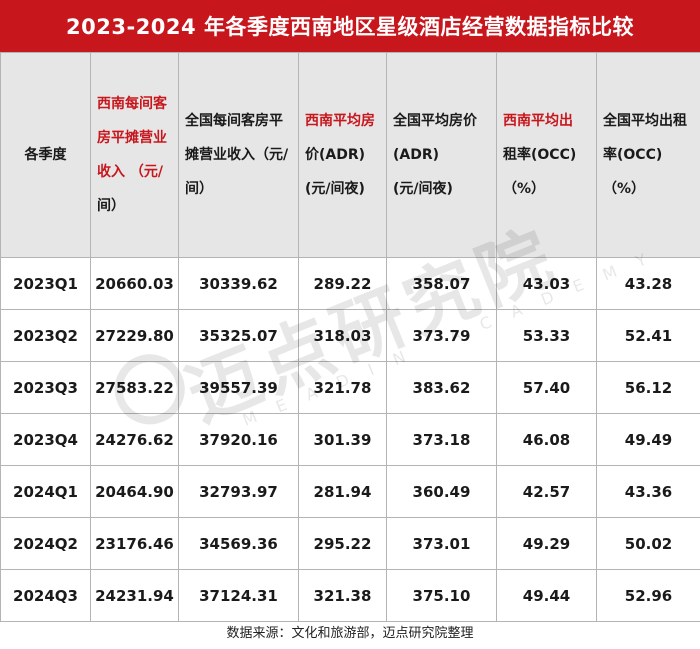 The height and width of the screenshot is (649, 700). I want to click on value-cell: 52.41, so click(648, 335).